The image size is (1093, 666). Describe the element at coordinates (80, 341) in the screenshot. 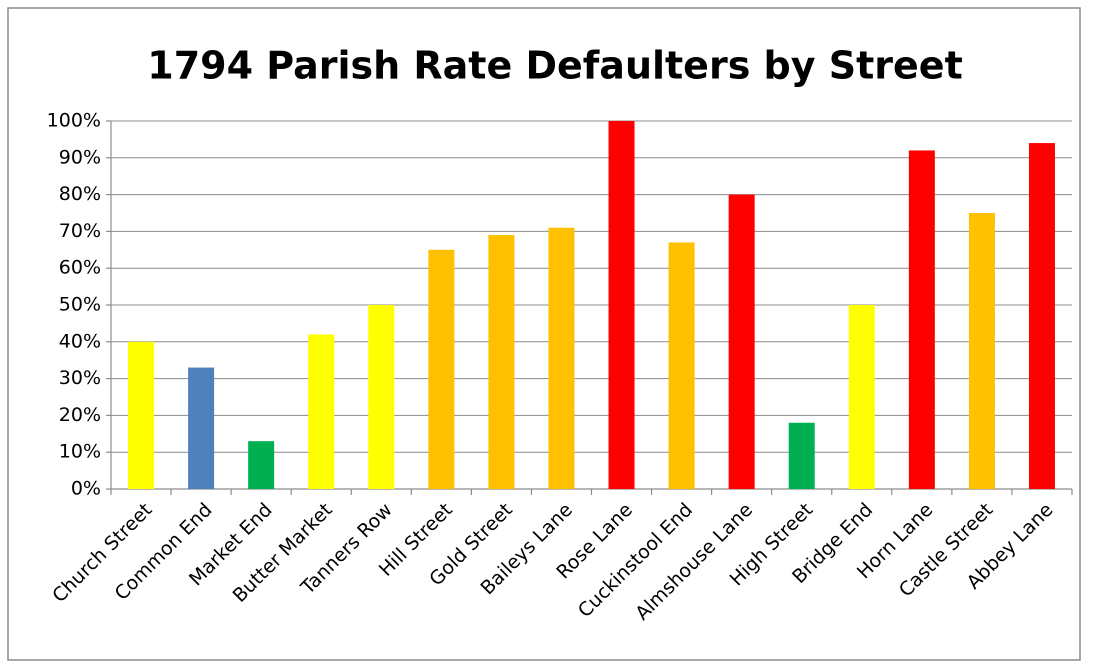

I see `y-tick-label: 40%` at that location.